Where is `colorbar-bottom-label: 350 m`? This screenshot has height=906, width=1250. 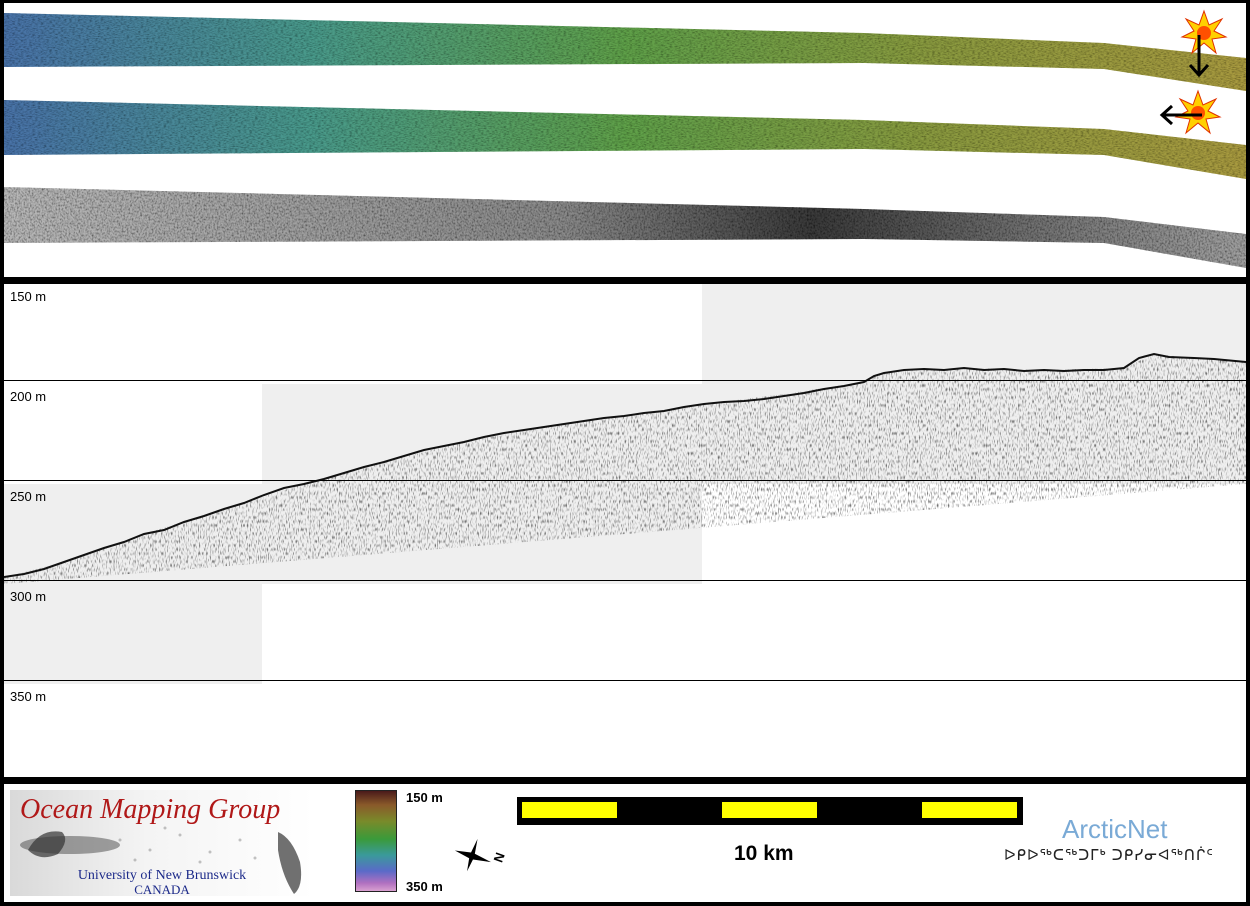
colorbar-bottom-label: 350 m is located at coordinates (424, 886).